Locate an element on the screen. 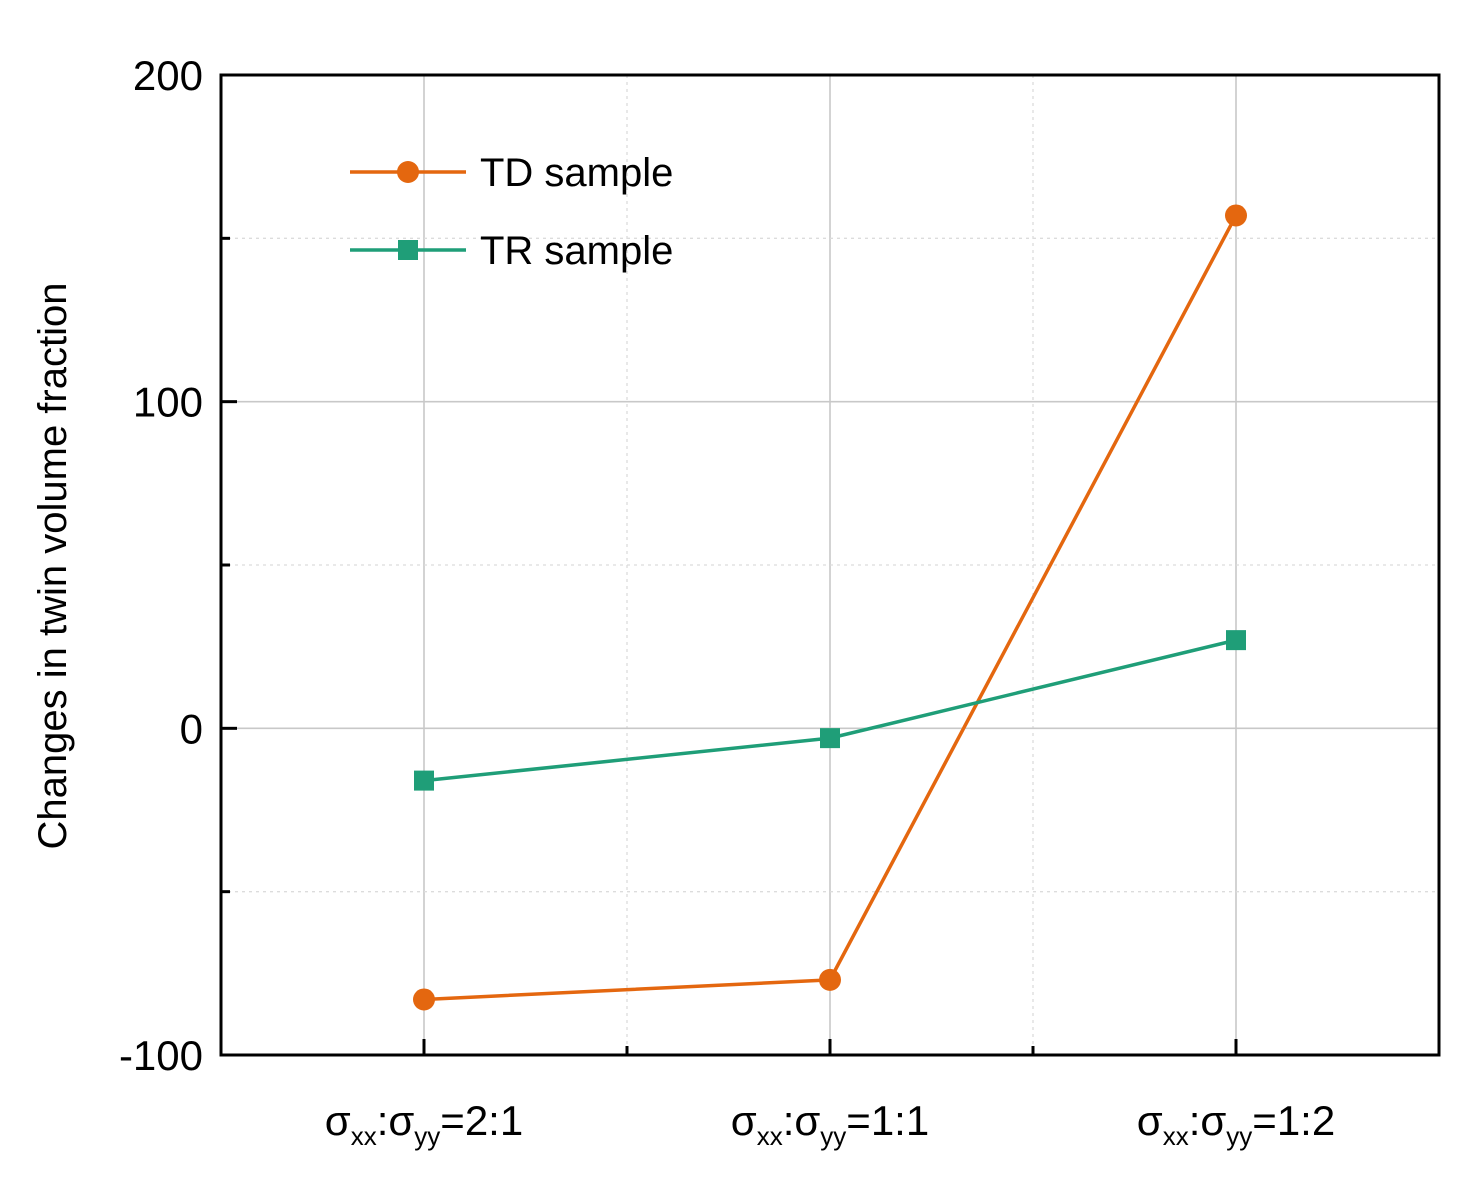  y-tick-label: 100 is located at coordinates (168, 402).